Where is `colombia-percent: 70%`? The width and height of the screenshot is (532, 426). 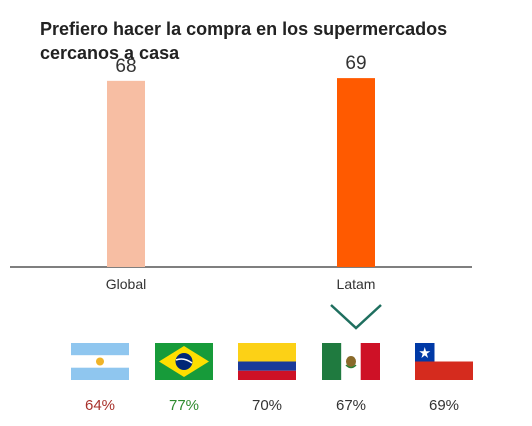
colombia-percent: 70% is located at coordinates (267, 405).